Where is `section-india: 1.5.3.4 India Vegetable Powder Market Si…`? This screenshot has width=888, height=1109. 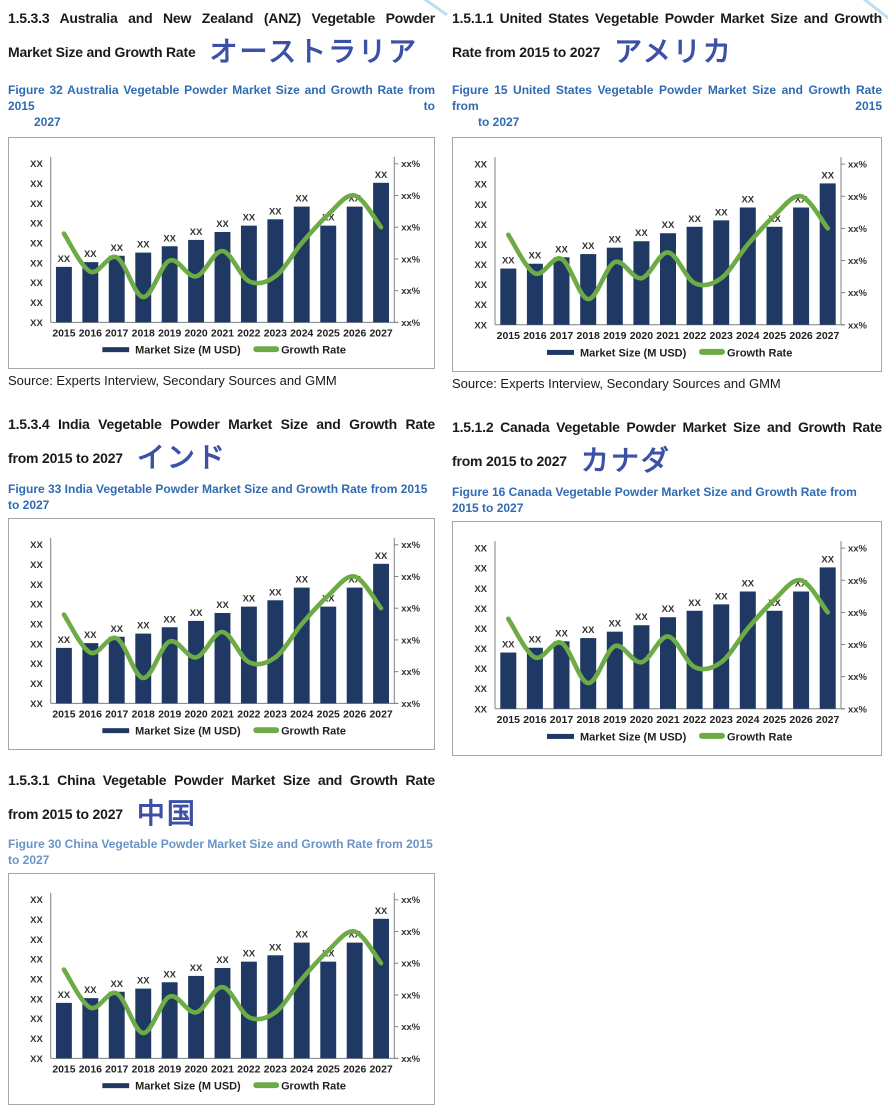 section-india: 1.5.3.4 India Vegetable Powder Market Si… is located at coordinates (221, 579).